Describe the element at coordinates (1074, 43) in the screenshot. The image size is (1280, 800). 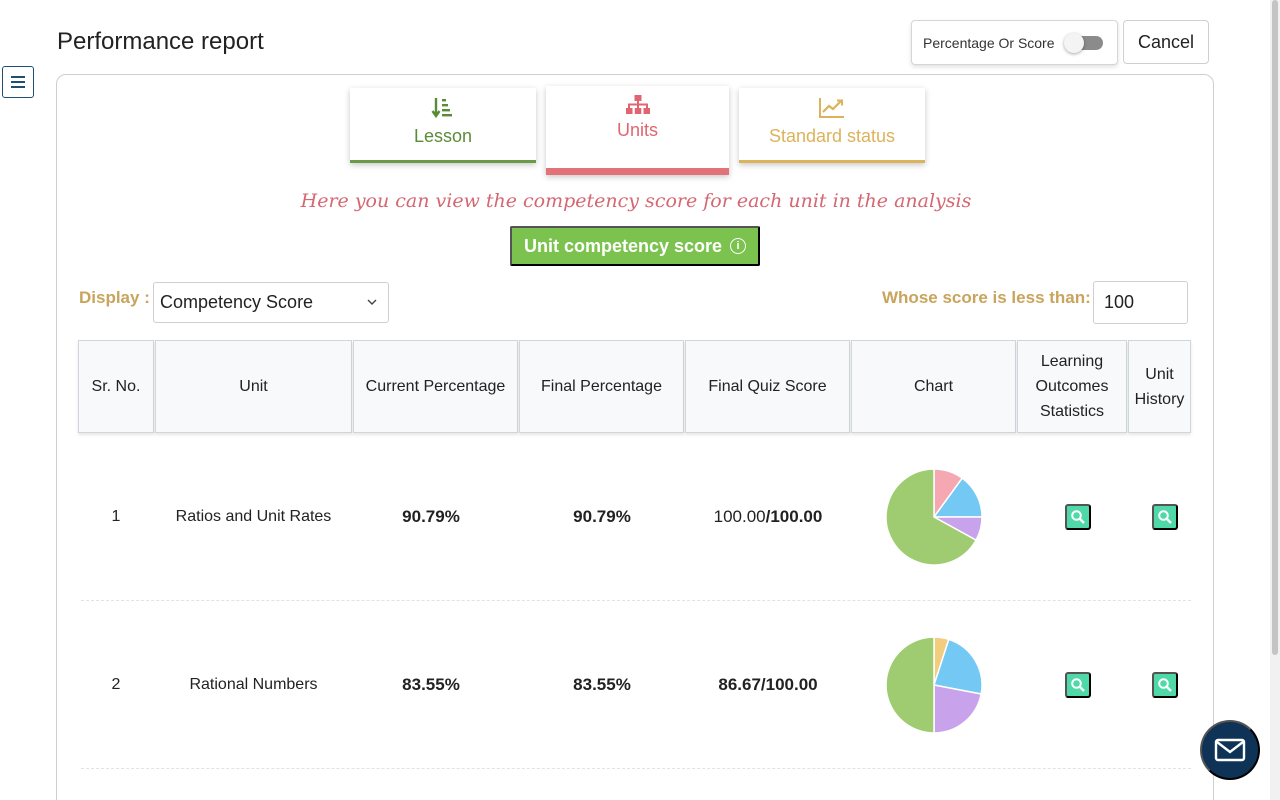
I see `switch-knob` at that location.